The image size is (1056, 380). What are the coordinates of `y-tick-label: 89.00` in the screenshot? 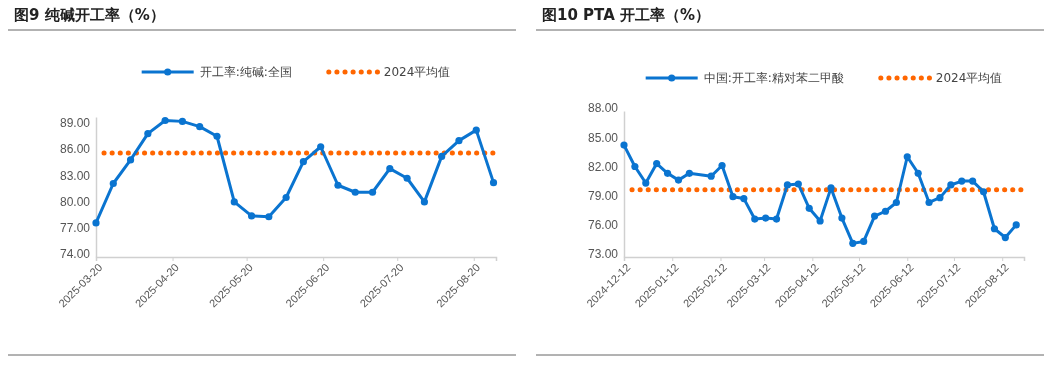 It's located at (75, 123).